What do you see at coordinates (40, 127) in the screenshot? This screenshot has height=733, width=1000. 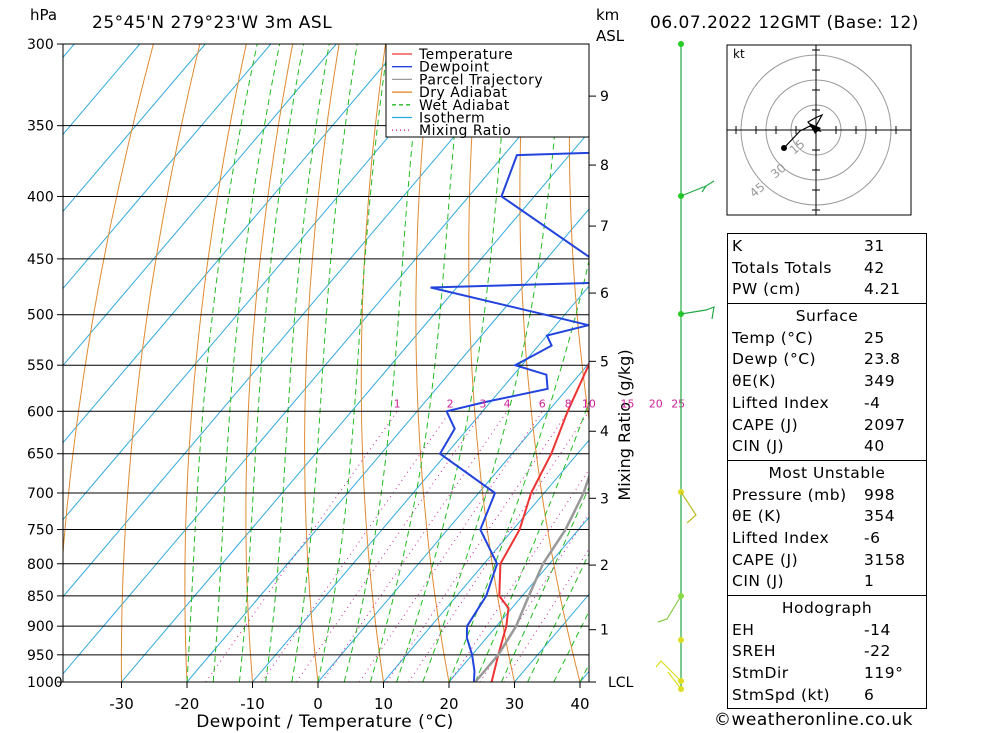 I see `pressure-label: 350` at bounding box center [40, 127].